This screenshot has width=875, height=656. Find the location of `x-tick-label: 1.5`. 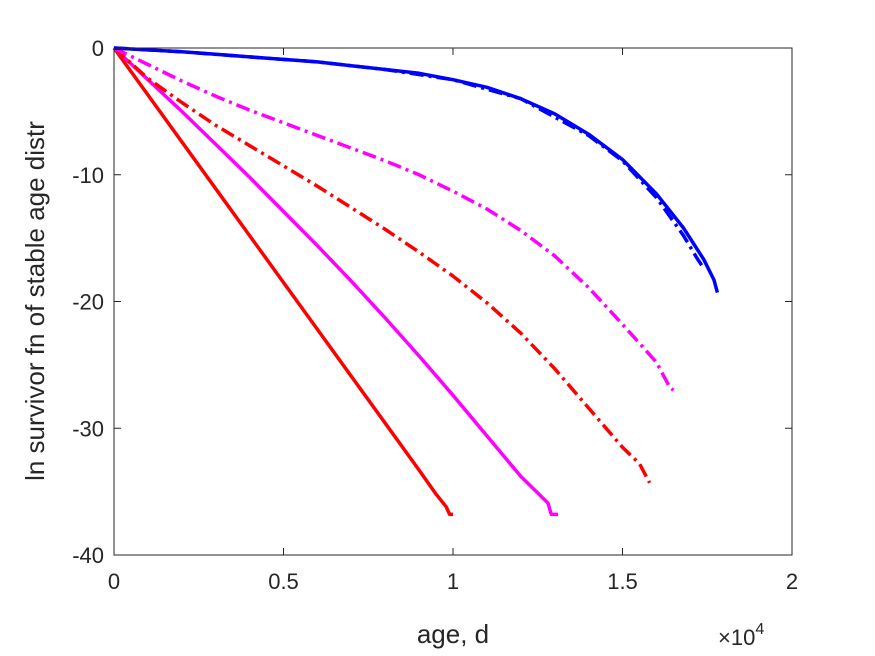

x-tick-label: 1.5 is located at coordinates (622, 581).